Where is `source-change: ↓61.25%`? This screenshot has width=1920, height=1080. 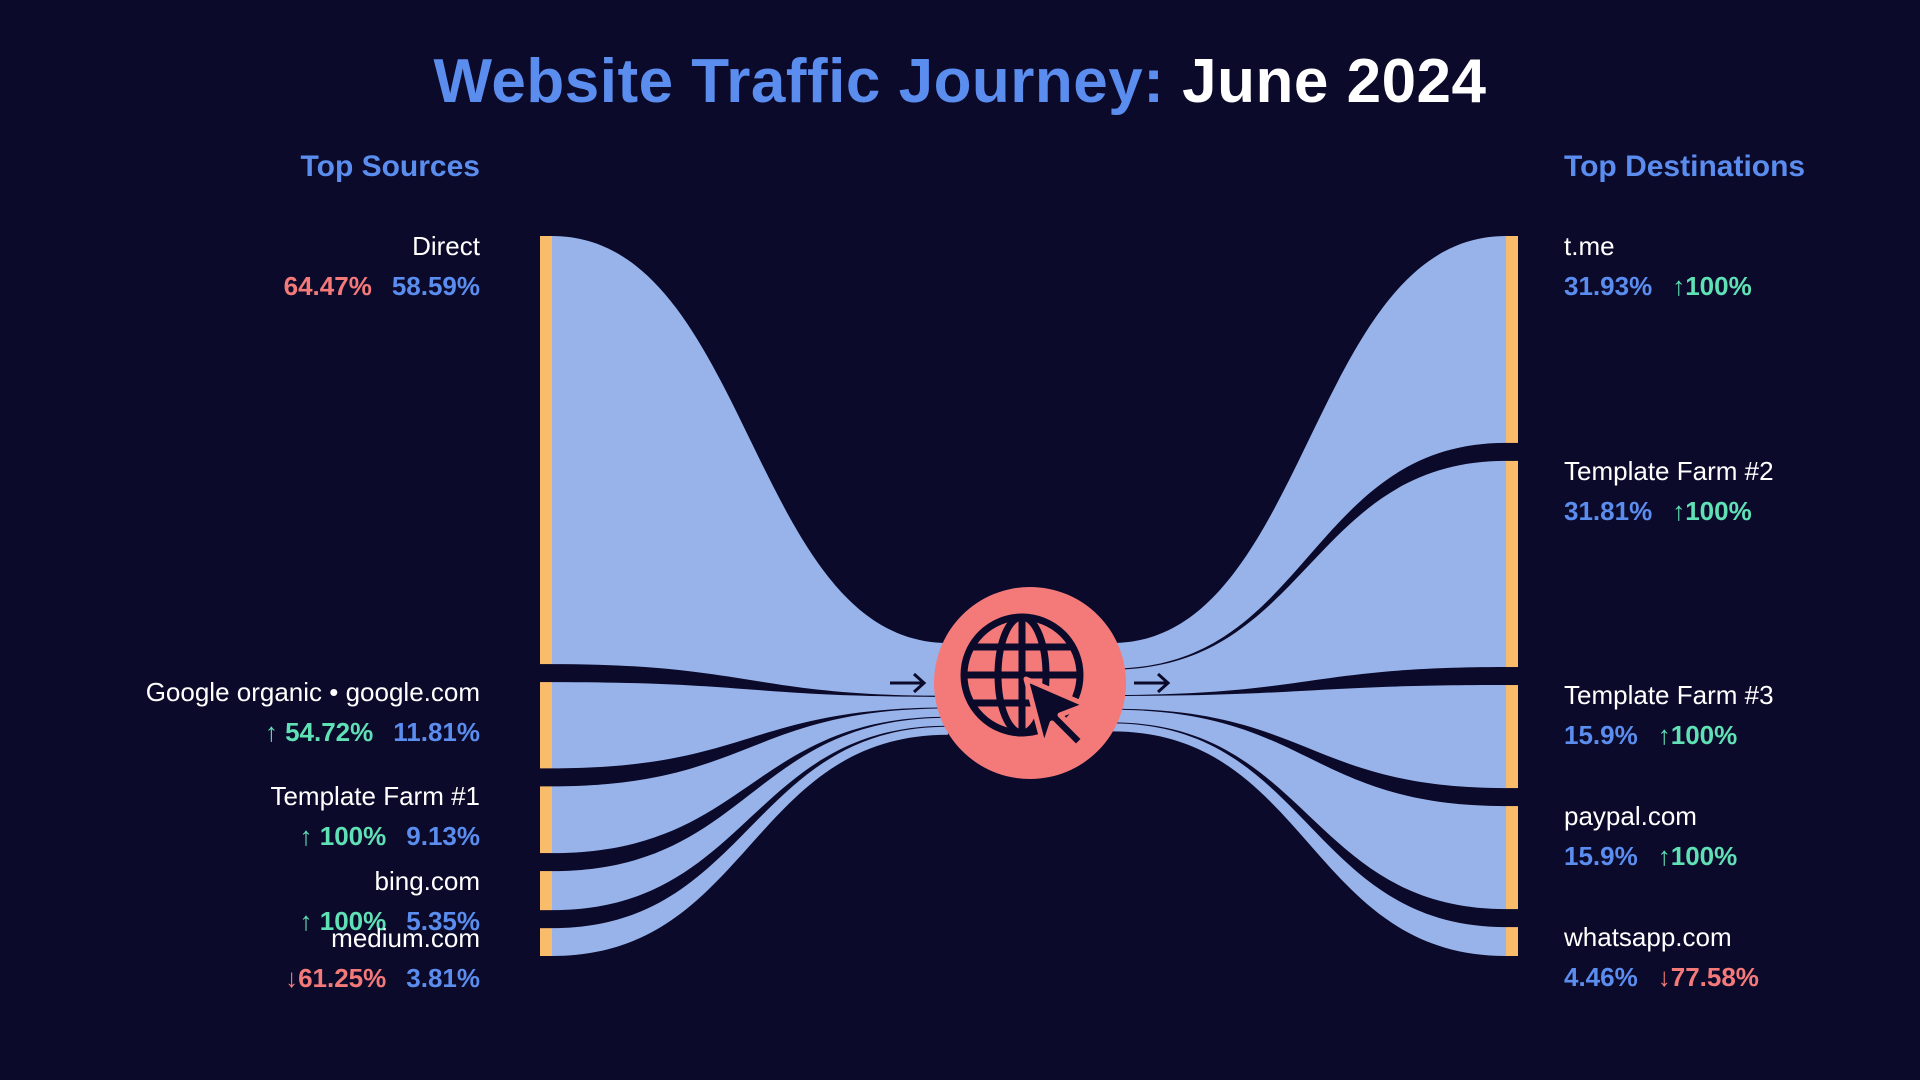 source-change: ↓61.25% is located at coordinates (336, 978).